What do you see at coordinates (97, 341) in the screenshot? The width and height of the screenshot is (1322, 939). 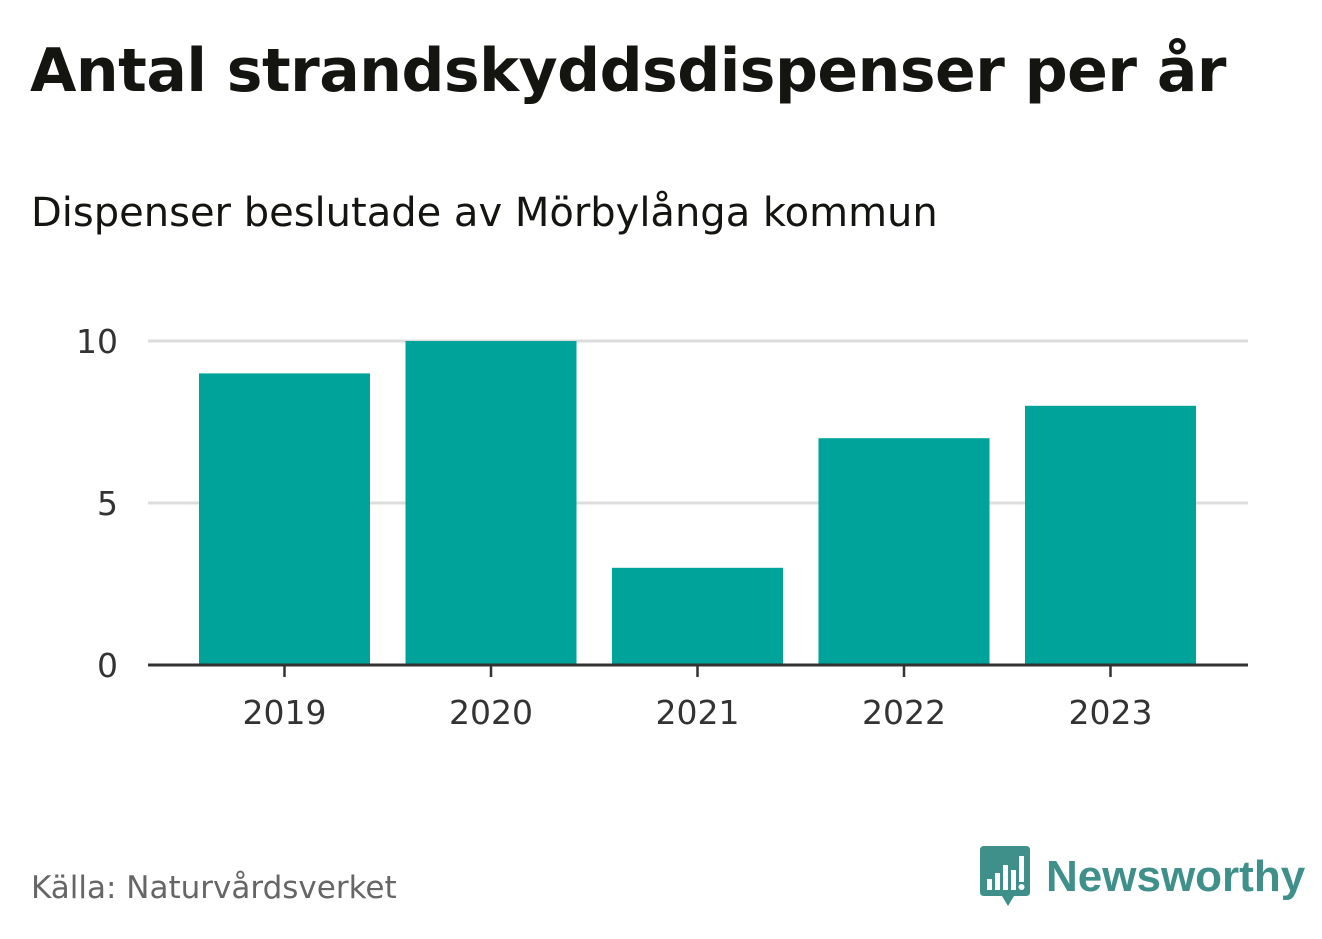 I see `y-tick-label: 10` at bounding box center [97, 341].